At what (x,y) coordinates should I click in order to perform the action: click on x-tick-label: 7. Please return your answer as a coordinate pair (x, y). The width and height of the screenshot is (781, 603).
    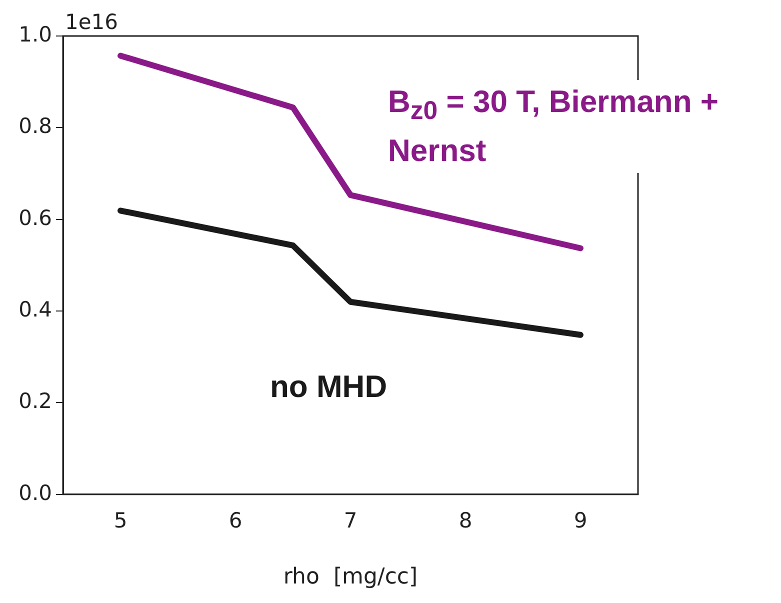
    Looking at the image, I should click on (351, 520).